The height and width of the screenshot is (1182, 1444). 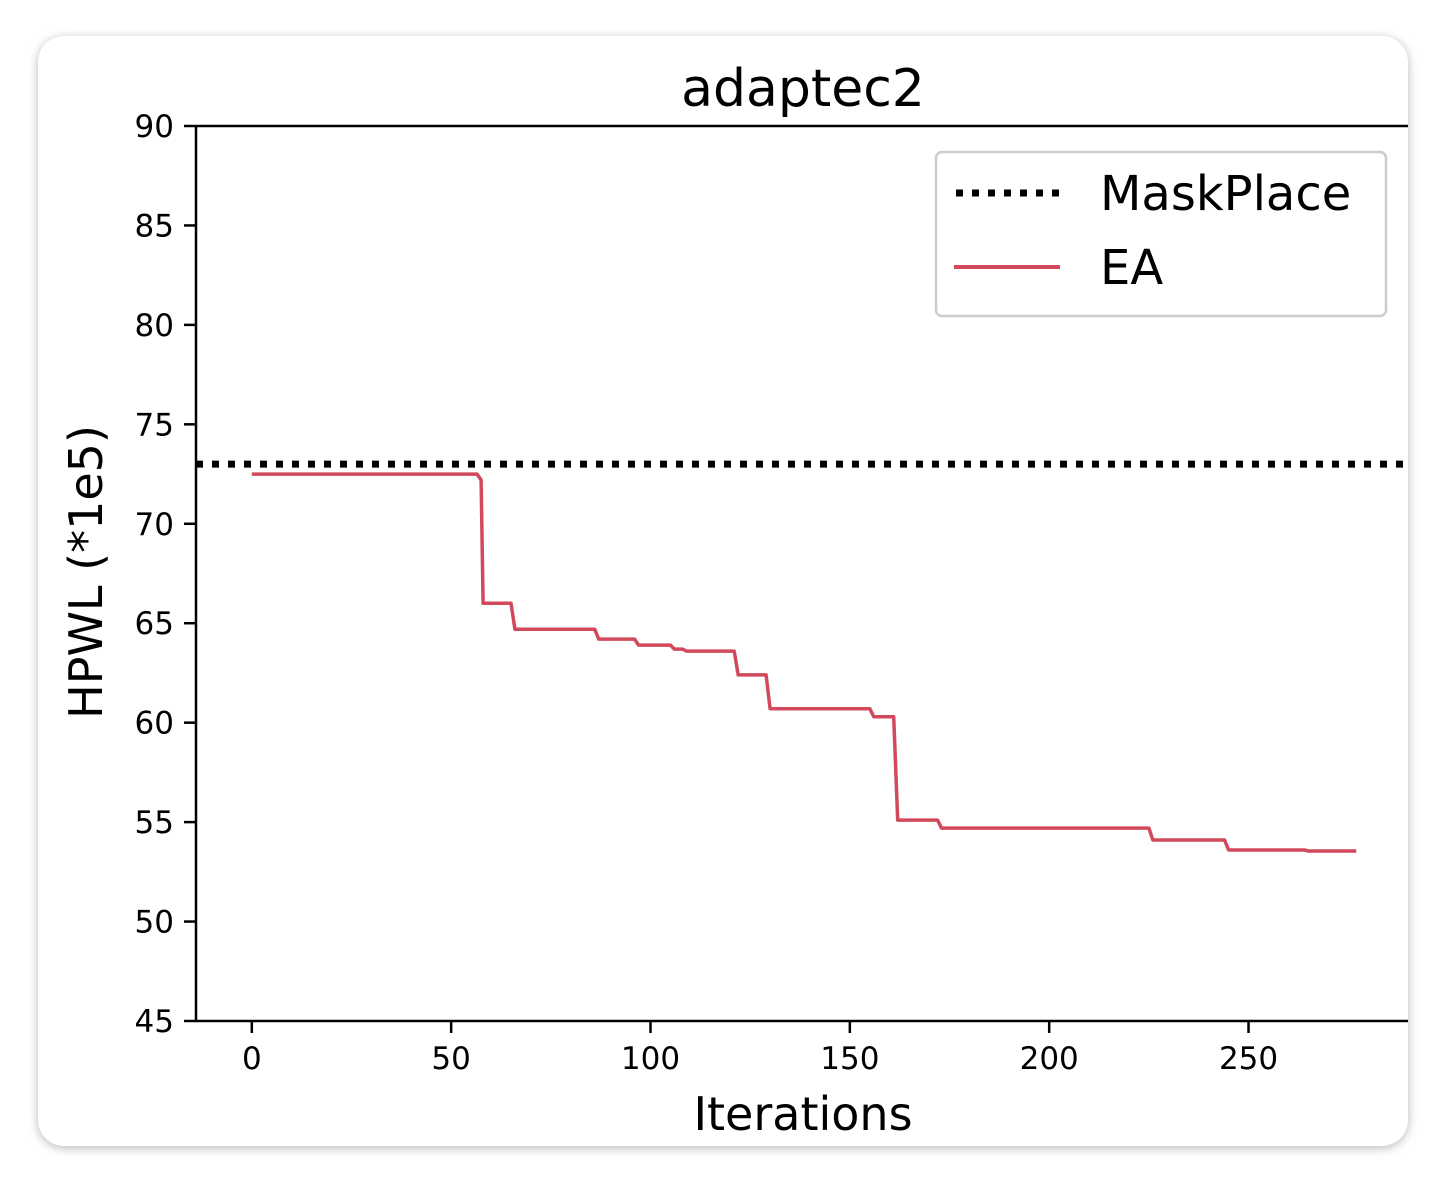 I want to click on legend-label-ea: EA, so click(x=1131, y=268).